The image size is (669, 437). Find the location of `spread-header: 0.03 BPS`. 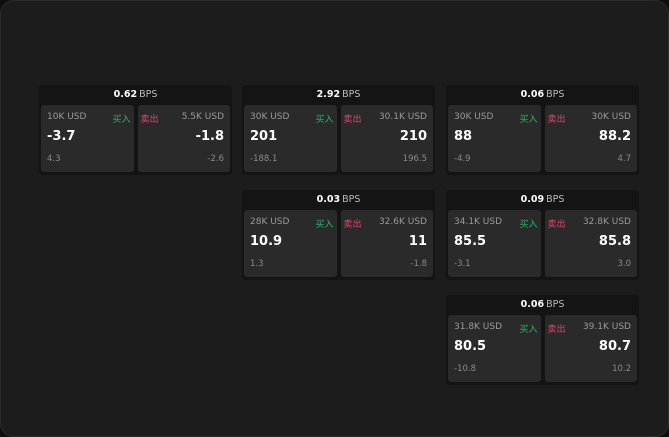

spread-header: 0.03 BPS is located at coordinates (338, 200).